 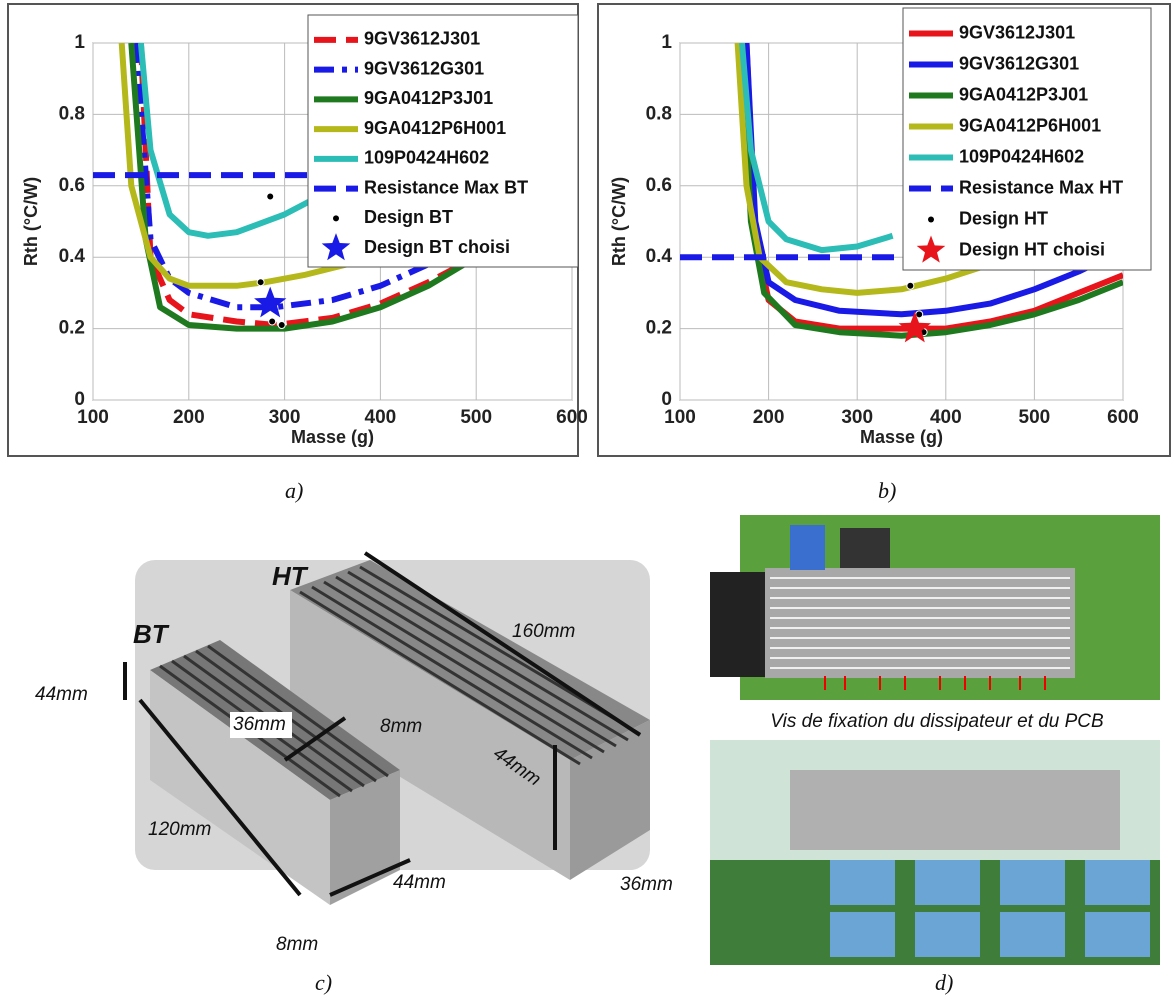 What do you see at coordinates (937, 721) in the screenshot?
I see `photo-caption: Vis de fixation du dissipateur et du PCB` at bounding box center [937, 721].